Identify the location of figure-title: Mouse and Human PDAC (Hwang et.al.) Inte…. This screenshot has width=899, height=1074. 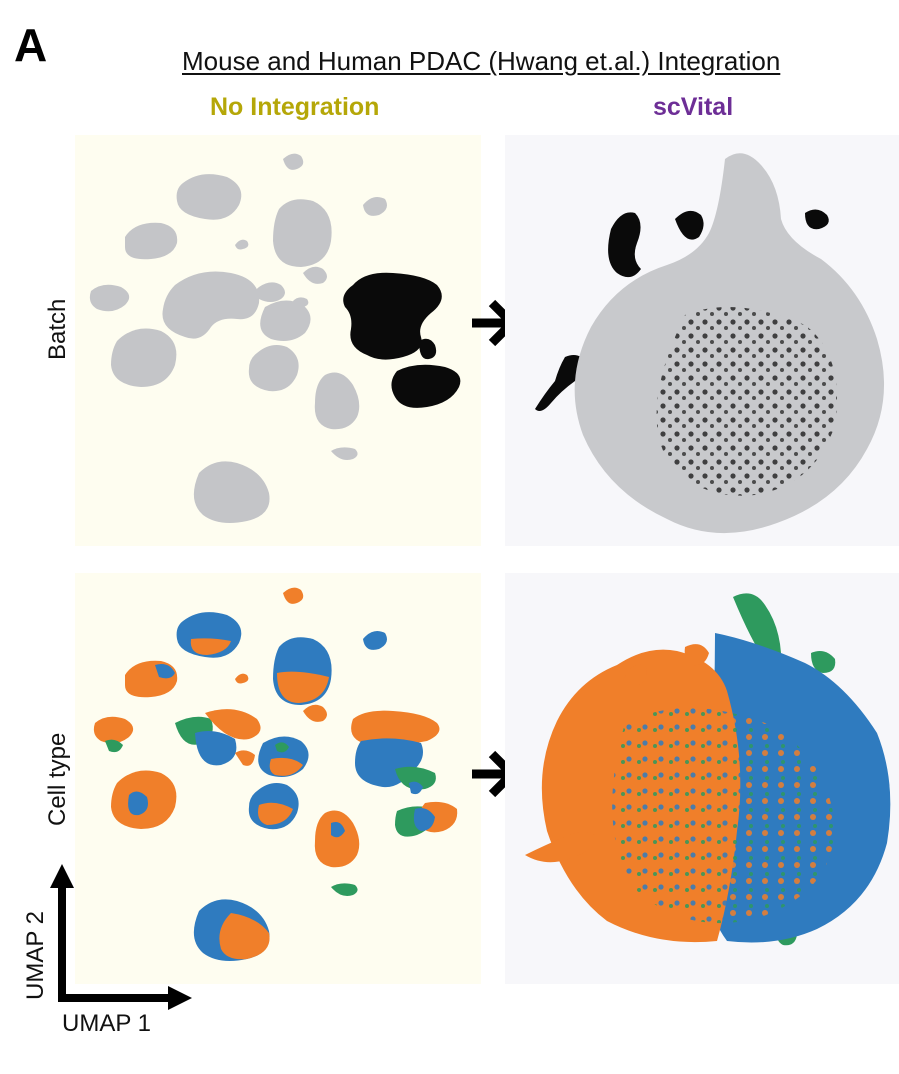
(481, 61).